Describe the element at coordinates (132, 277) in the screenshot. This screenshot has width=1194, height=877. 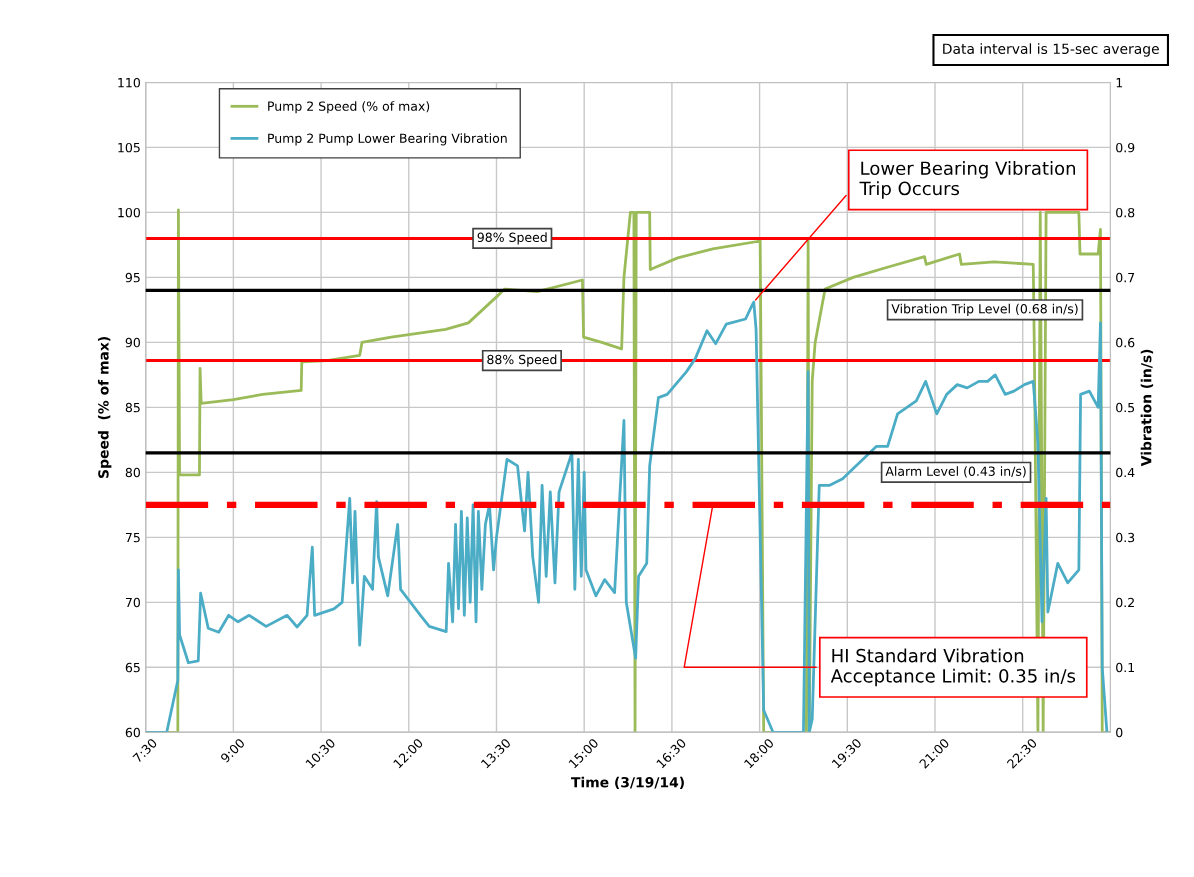
I see `y-tick-label: 95` at that location.